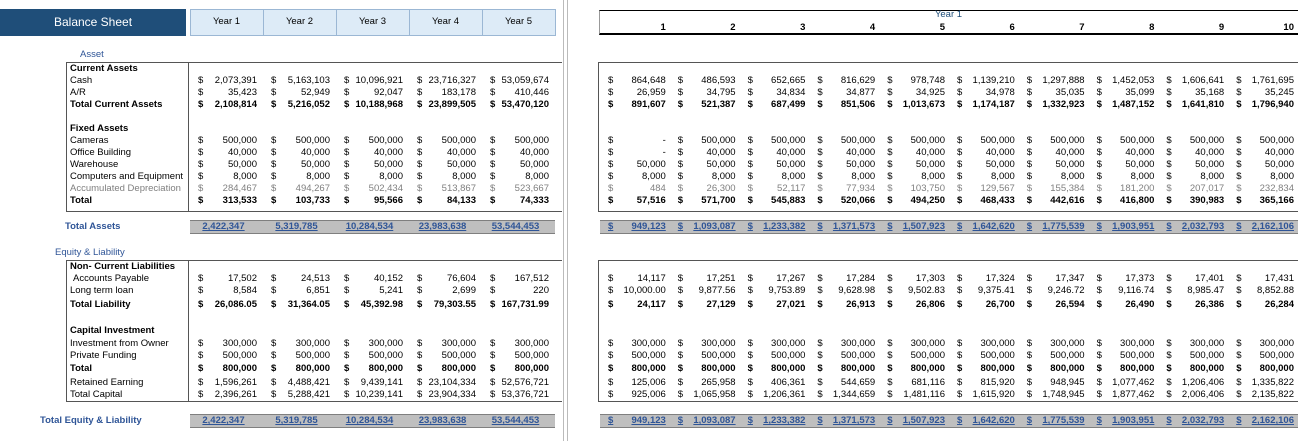 This screenshot has width=1299, height=441. I want to click on cell-value: 416,800, so click(1137, 200).